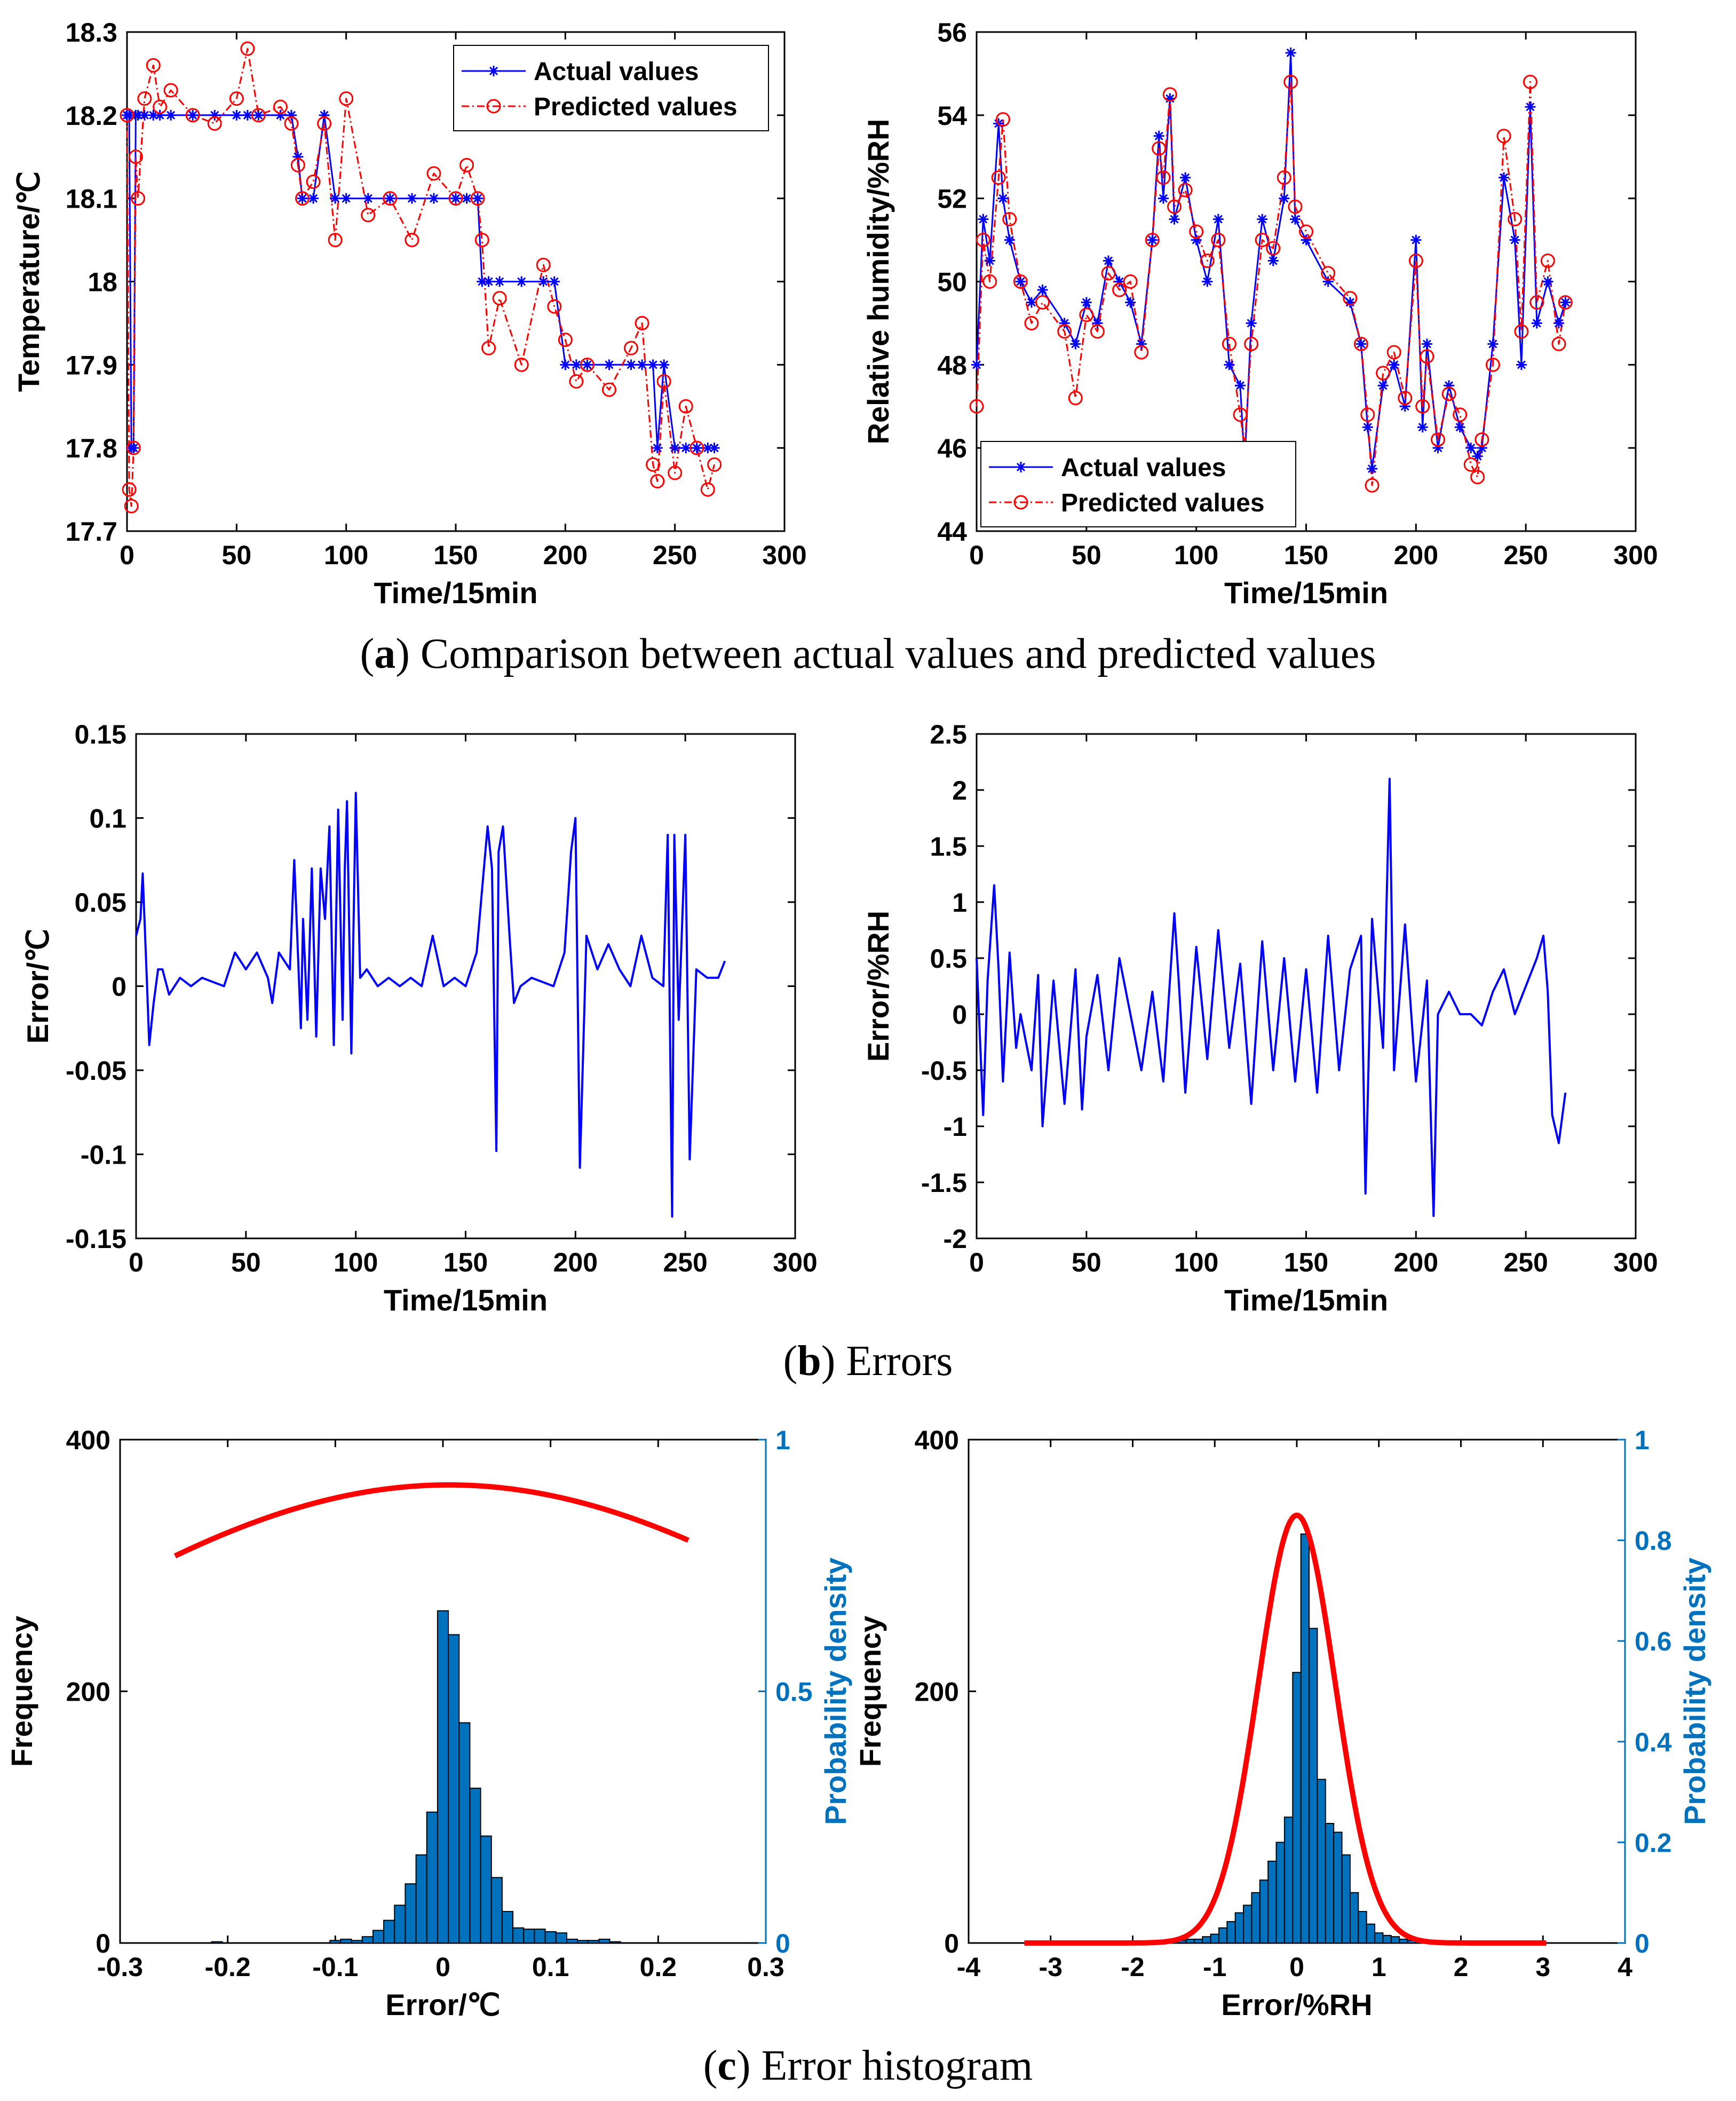 This screenshot has height=2101, width=1736. What do you see at coordinates (1286, 1729) in the screenshot?
I see `density-curve` at bounding box center [1286, 1729].